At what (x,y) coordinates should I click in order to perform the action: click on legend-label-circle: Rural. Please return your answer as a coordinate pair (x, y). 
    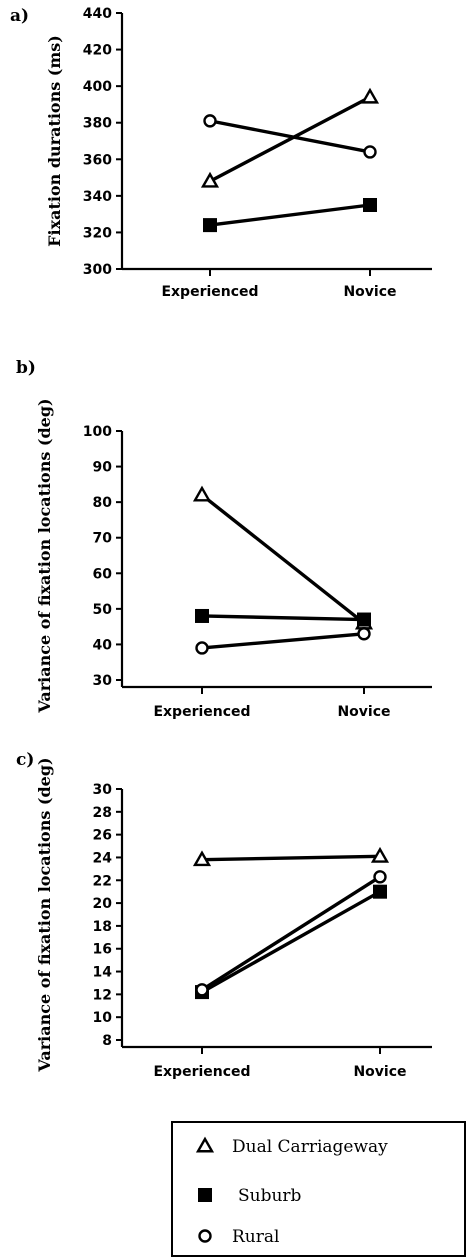
    Looking at the image, I should click on (255, 1237).